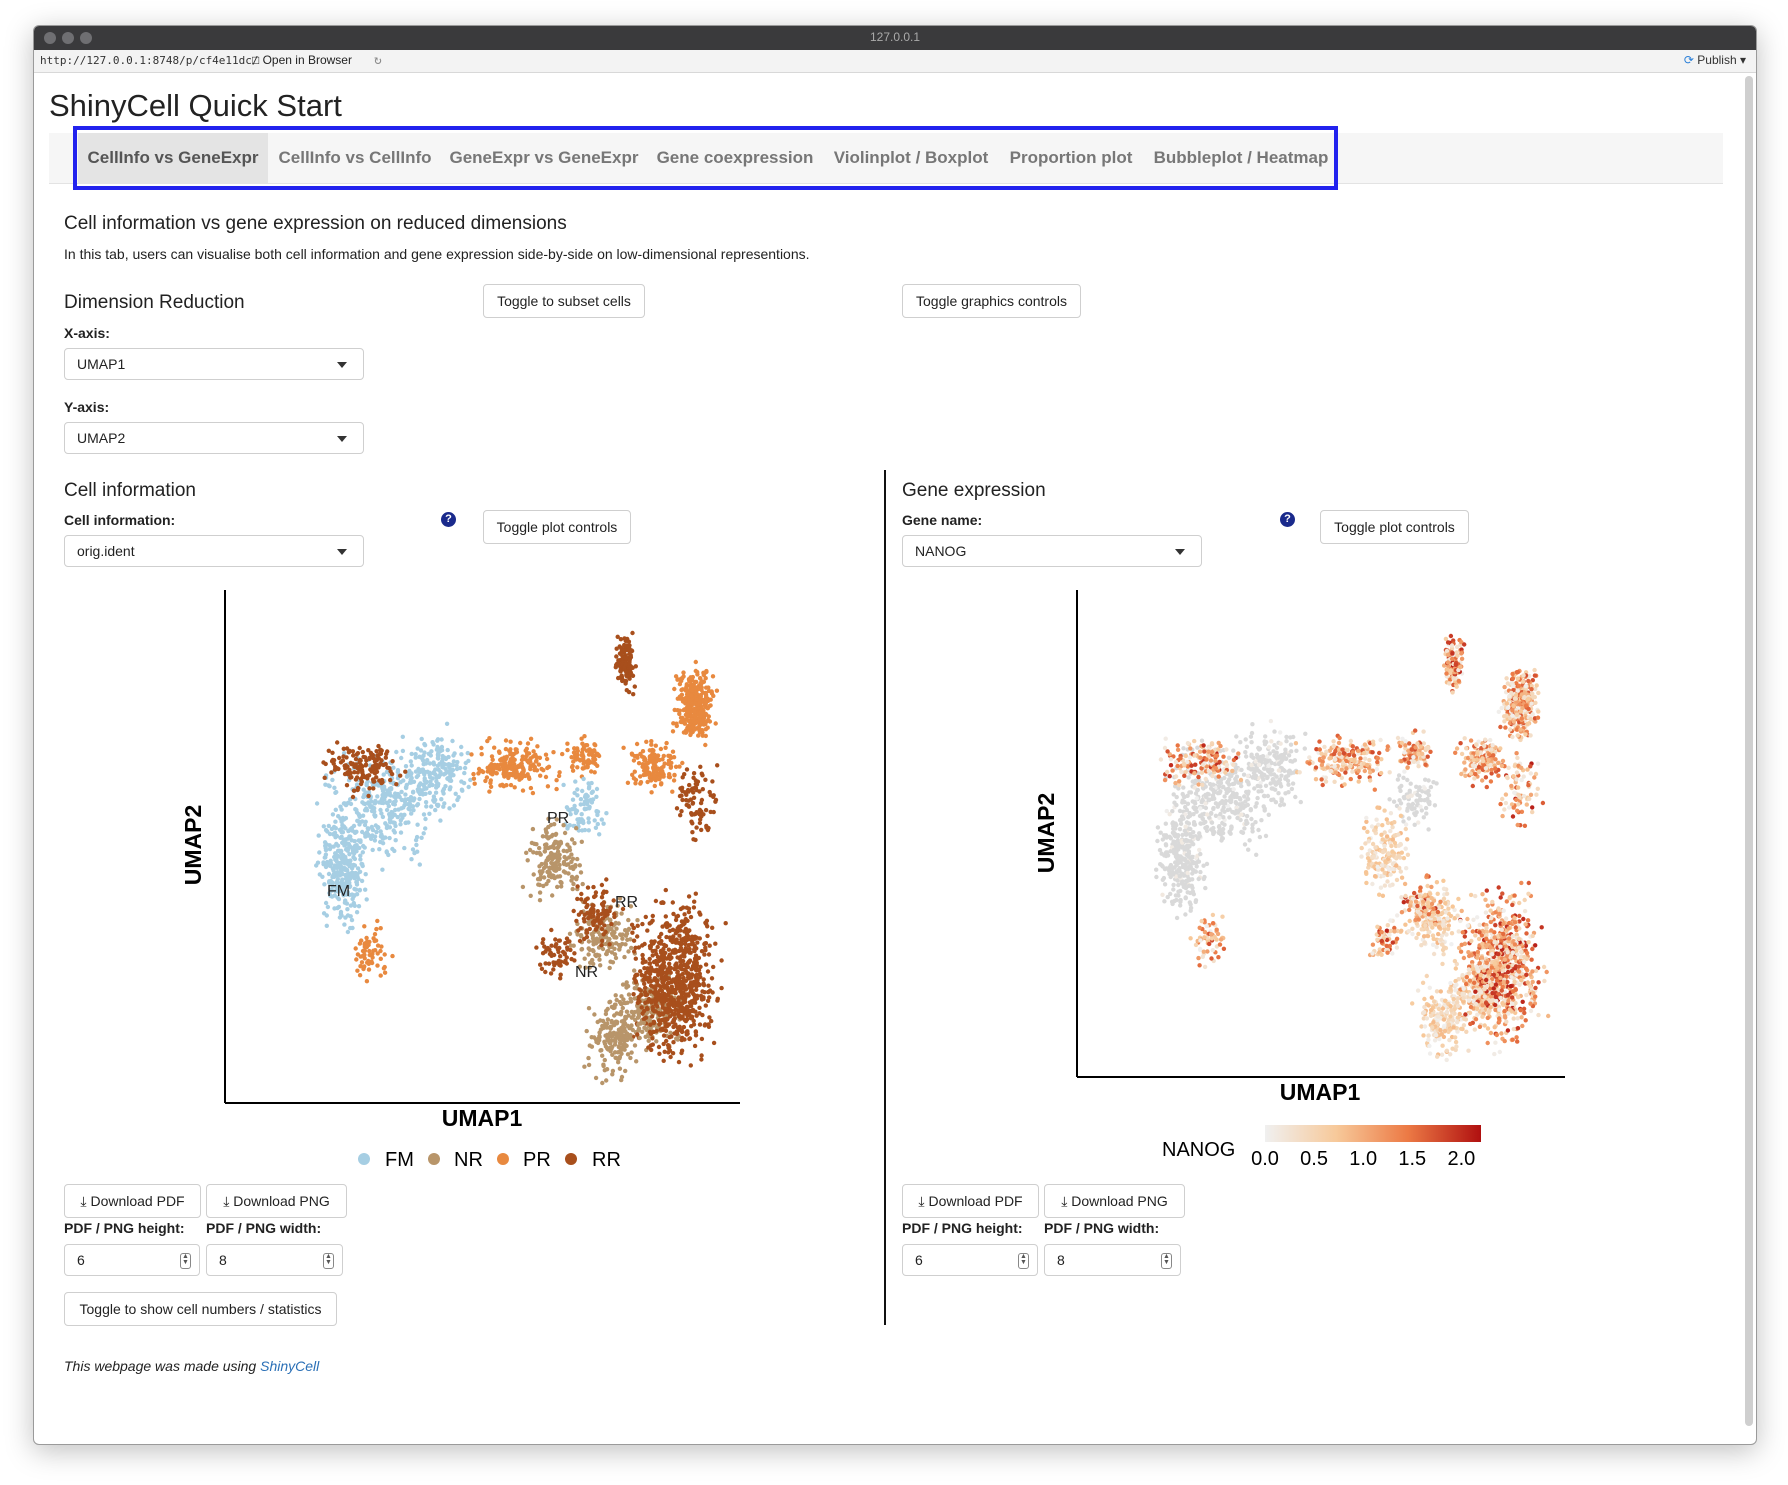 Image resolution: width=1788 pixels, height=1485 pixels. Describe the element at coordinates (564, 301) in the screenshot. I see `toggle-subset-button: Toggle to subset cells` at that location.